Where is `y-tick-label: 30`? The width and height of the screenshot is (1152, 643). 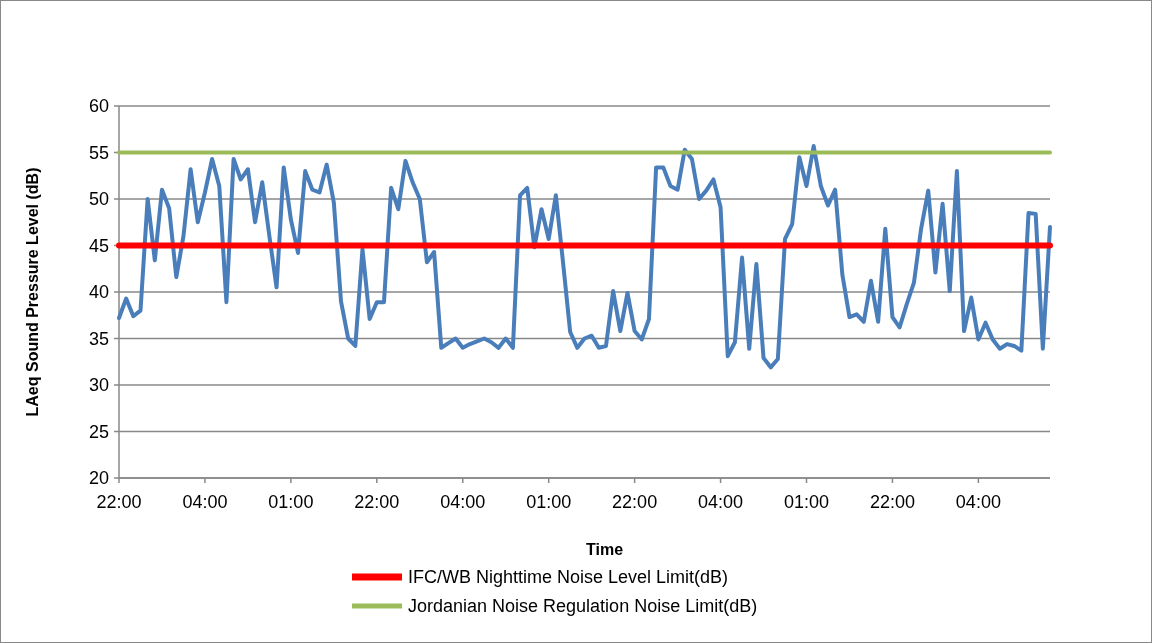 y-tick-label: 30 is located at coordinates (98, 385).